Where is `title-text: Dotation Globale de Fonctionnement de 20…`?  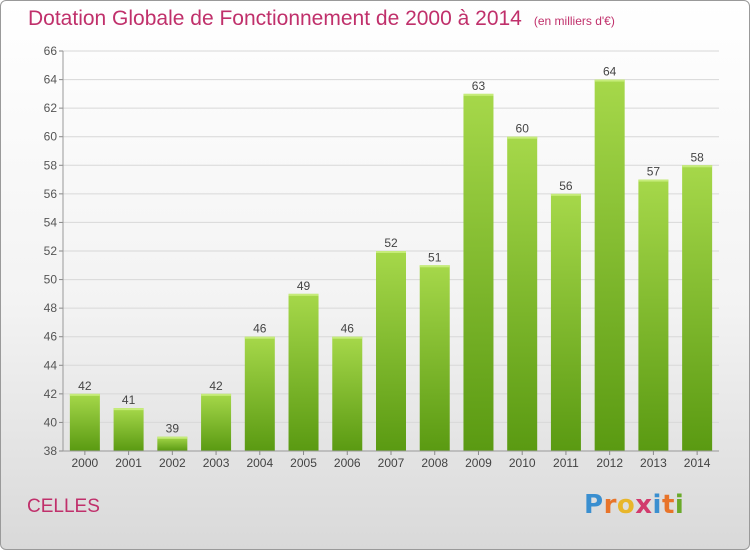 title-text: Dotation Globale de Fonctionnement de 20… is located at coordinates (275, 18).